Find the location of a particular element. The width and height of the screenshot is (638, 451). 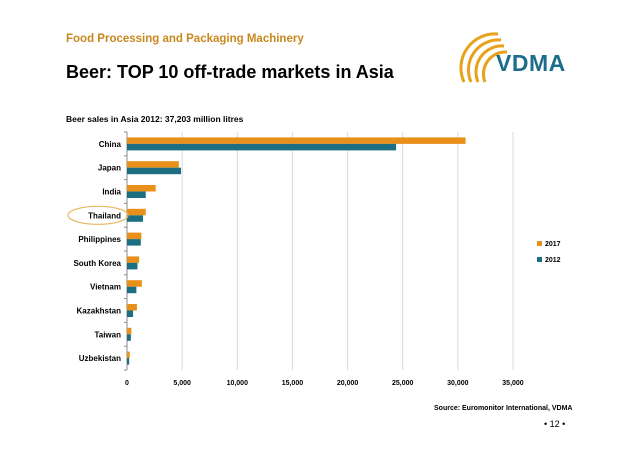

category-label: Uzbekistan is located at coordinates (100, 358).